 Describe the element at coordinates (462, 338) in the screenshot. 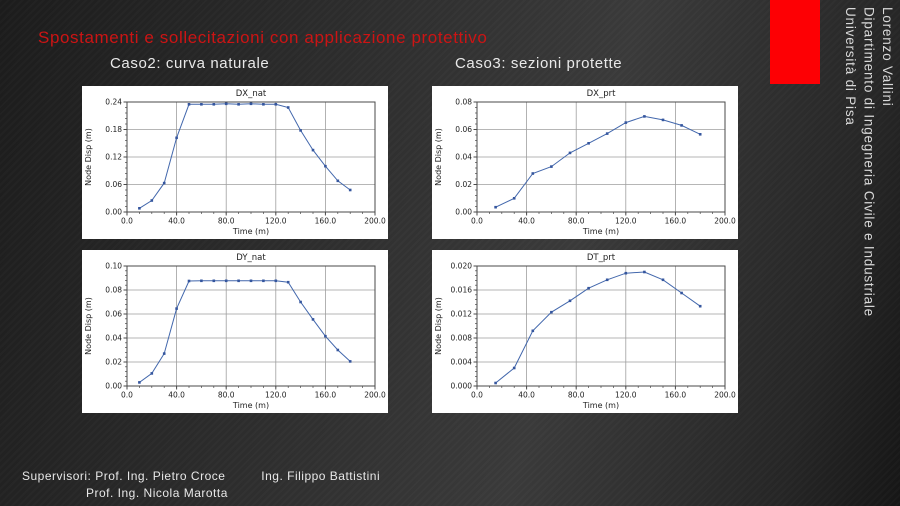

I see `svg-text: 0.008` at that location.